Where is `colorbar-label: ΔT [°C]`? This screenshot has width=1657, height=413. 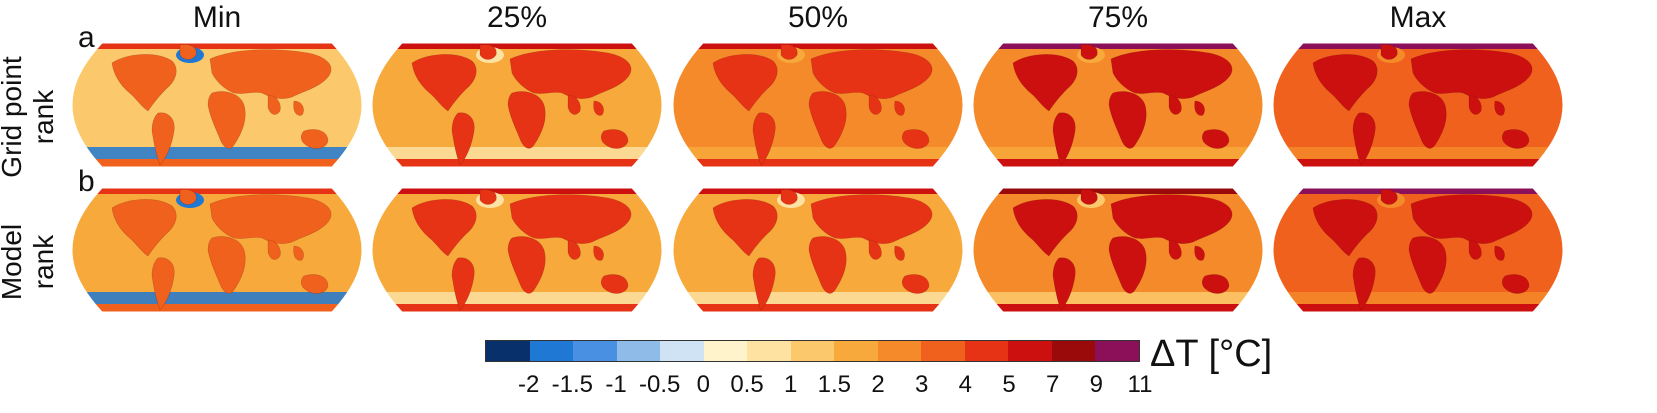 colorbar-label: ΔT [°C] is located at coordinates (1211, 354).